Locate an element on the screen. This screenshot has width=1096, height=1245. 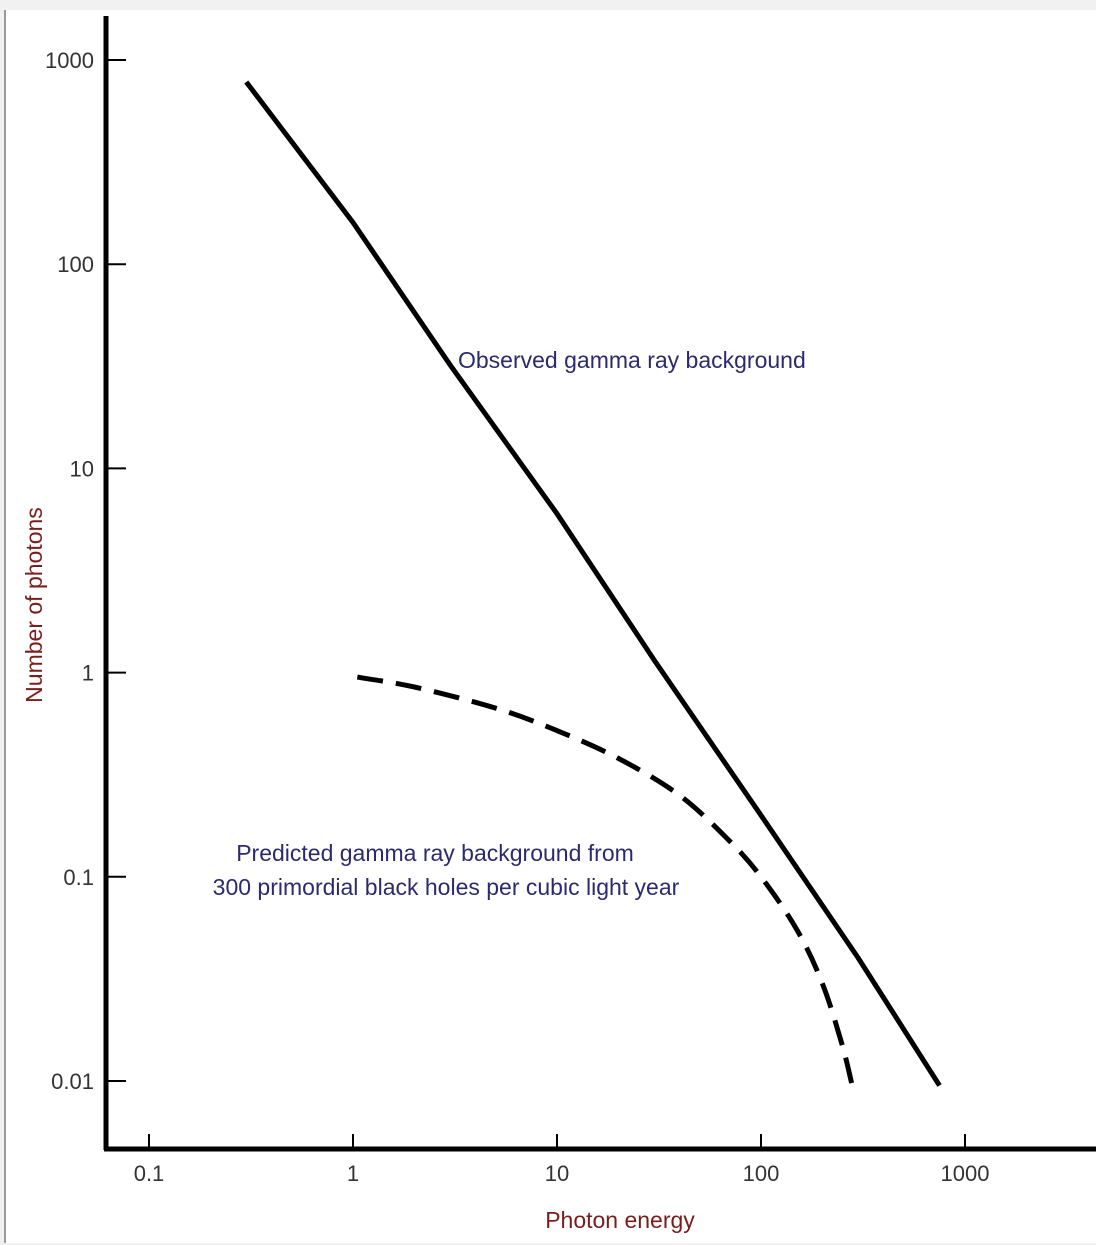
y-tick-label: 10 is located at coordinates (82, 468).